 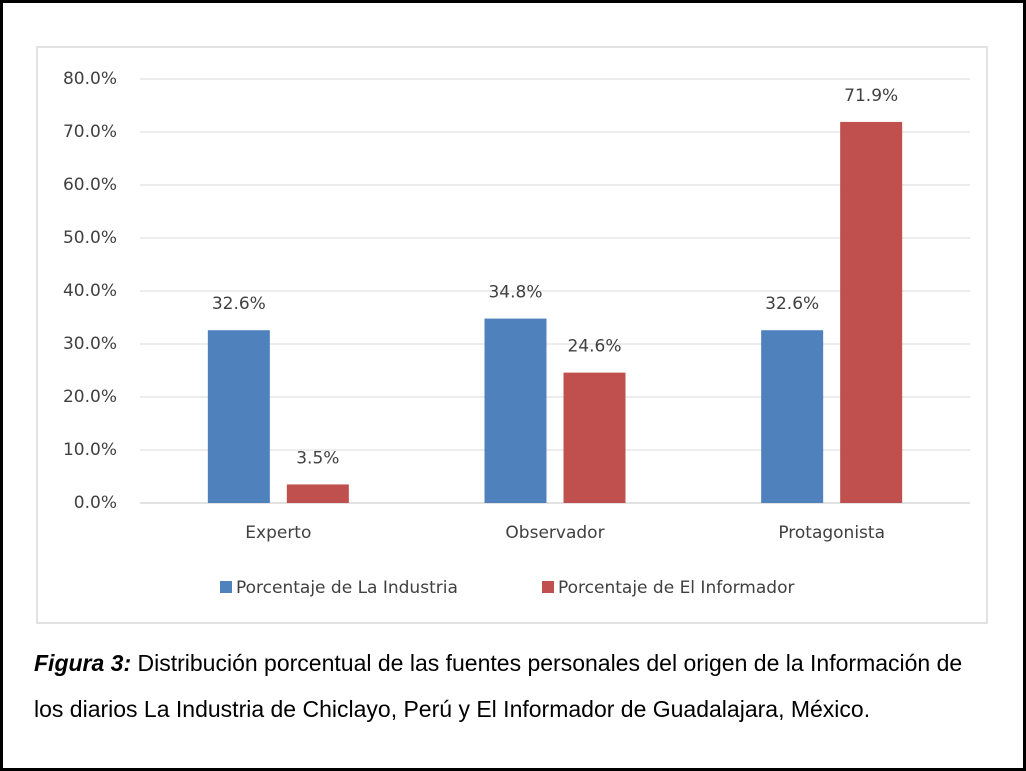 What do you see at coordinates (676, 588) in the screenshot?
I see `legend-label: Porcentaje de El Informador` at bounding box center [676, 588].